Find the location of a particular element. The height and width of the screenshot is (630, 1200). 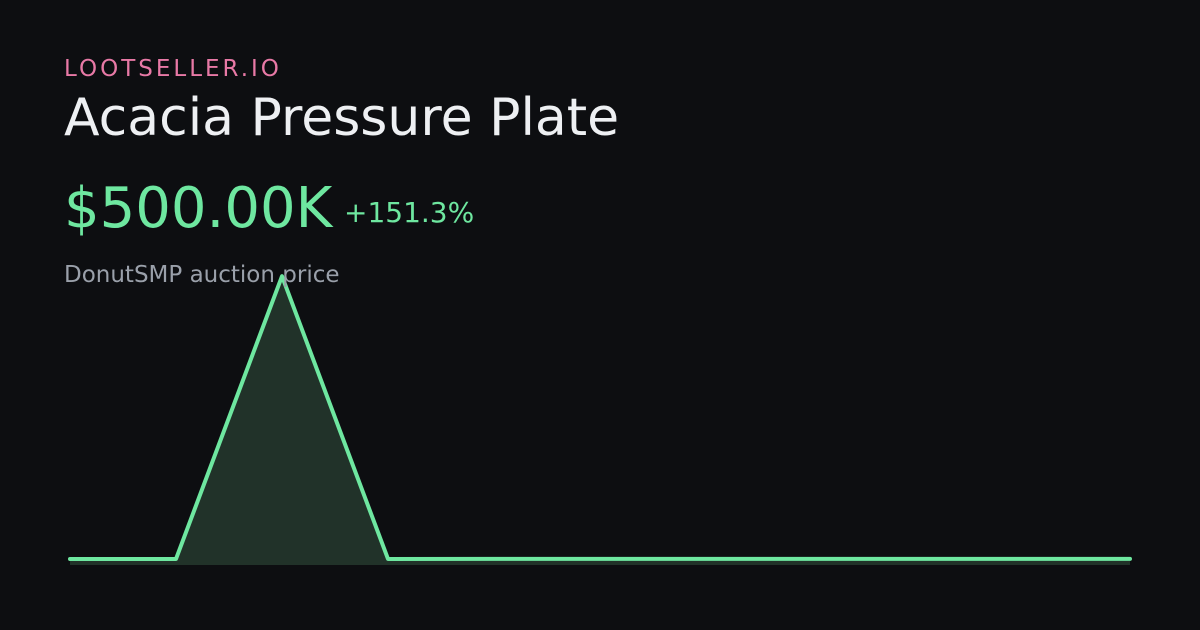

title: Acacia Pressure Plate is located at coordinates (342, 118).